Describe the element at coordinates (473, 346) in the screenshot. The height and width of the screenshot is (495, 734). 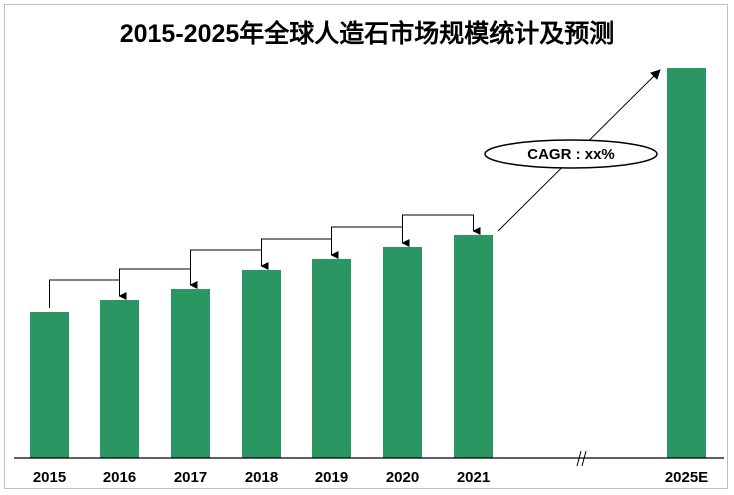
I see `bar-2021` at that location.